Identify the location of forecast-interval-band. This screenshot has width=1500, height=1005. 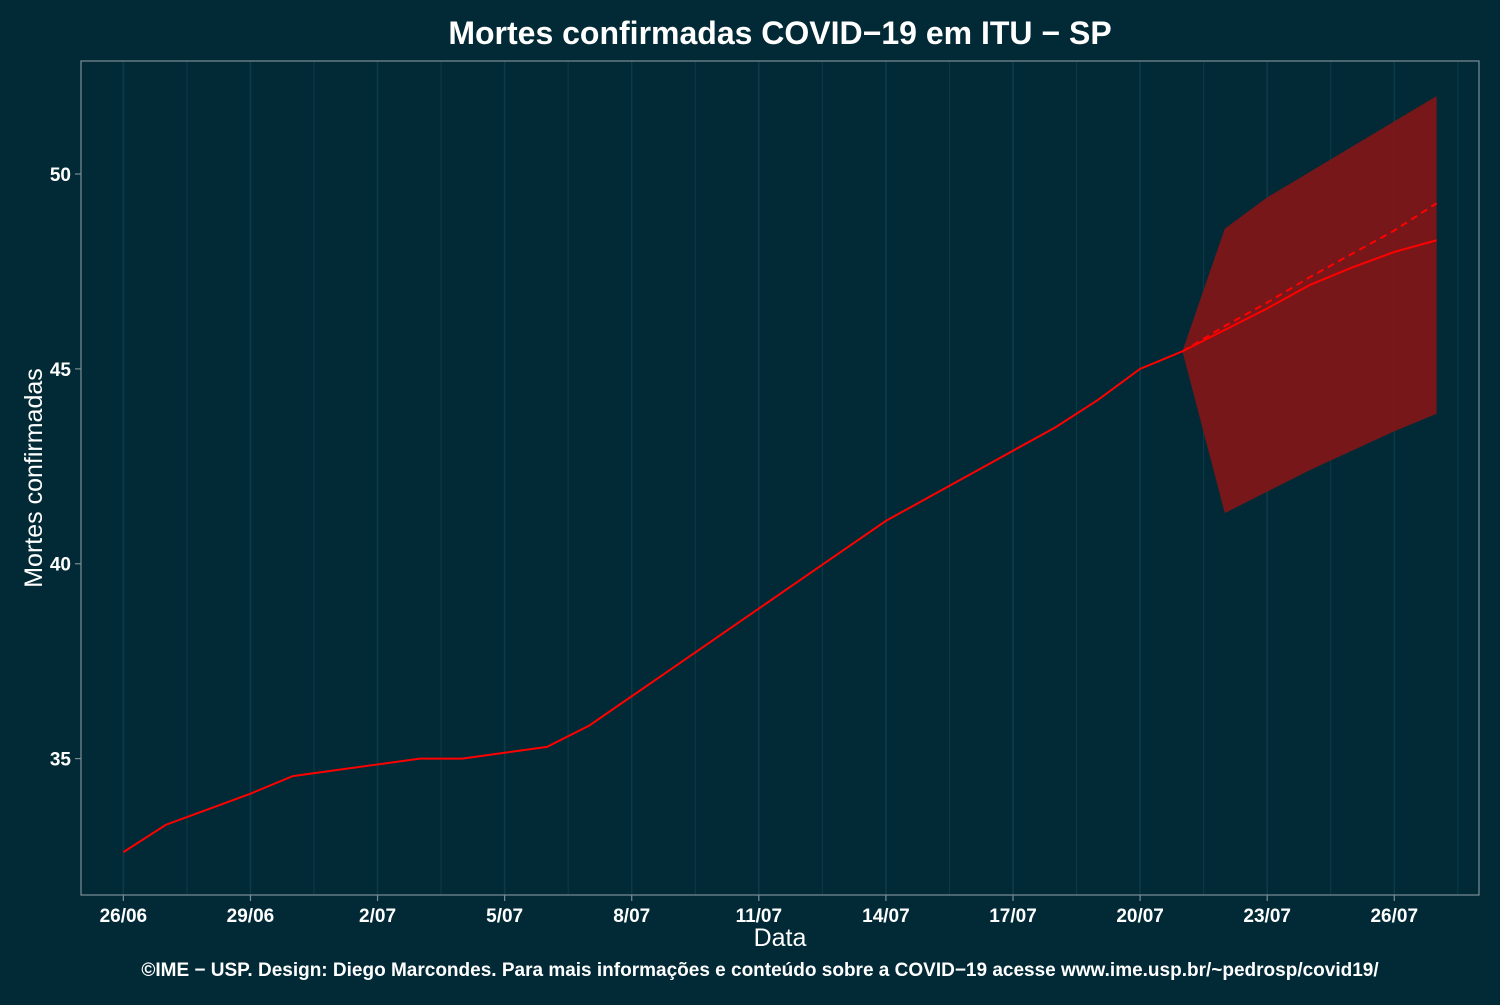
(1309, 305).